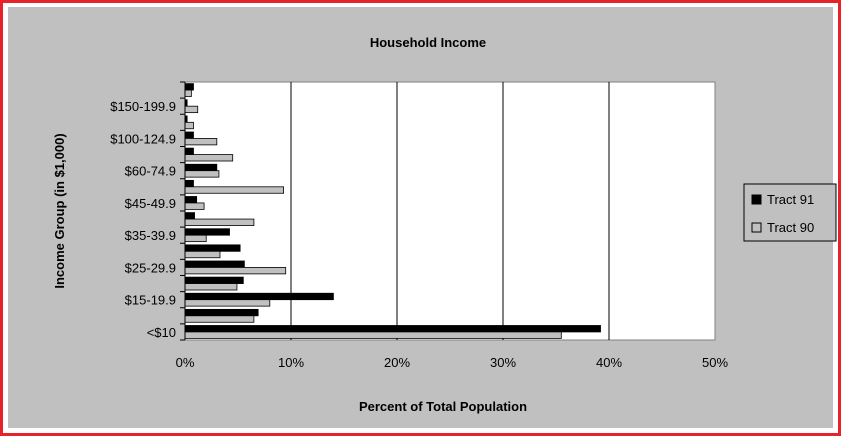 This screenshot has width=841, height=436. What do you see at coordinates (161, 332) in the screenshot?
I see `y-tick-label: <$10` at bounding box center [161, 332].